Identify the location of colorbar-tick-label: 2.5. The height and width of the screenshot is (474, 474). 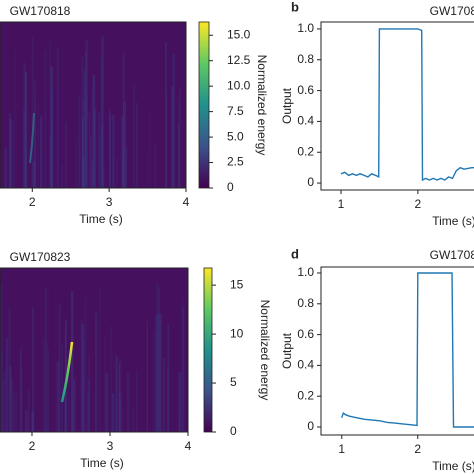
(235, 162).